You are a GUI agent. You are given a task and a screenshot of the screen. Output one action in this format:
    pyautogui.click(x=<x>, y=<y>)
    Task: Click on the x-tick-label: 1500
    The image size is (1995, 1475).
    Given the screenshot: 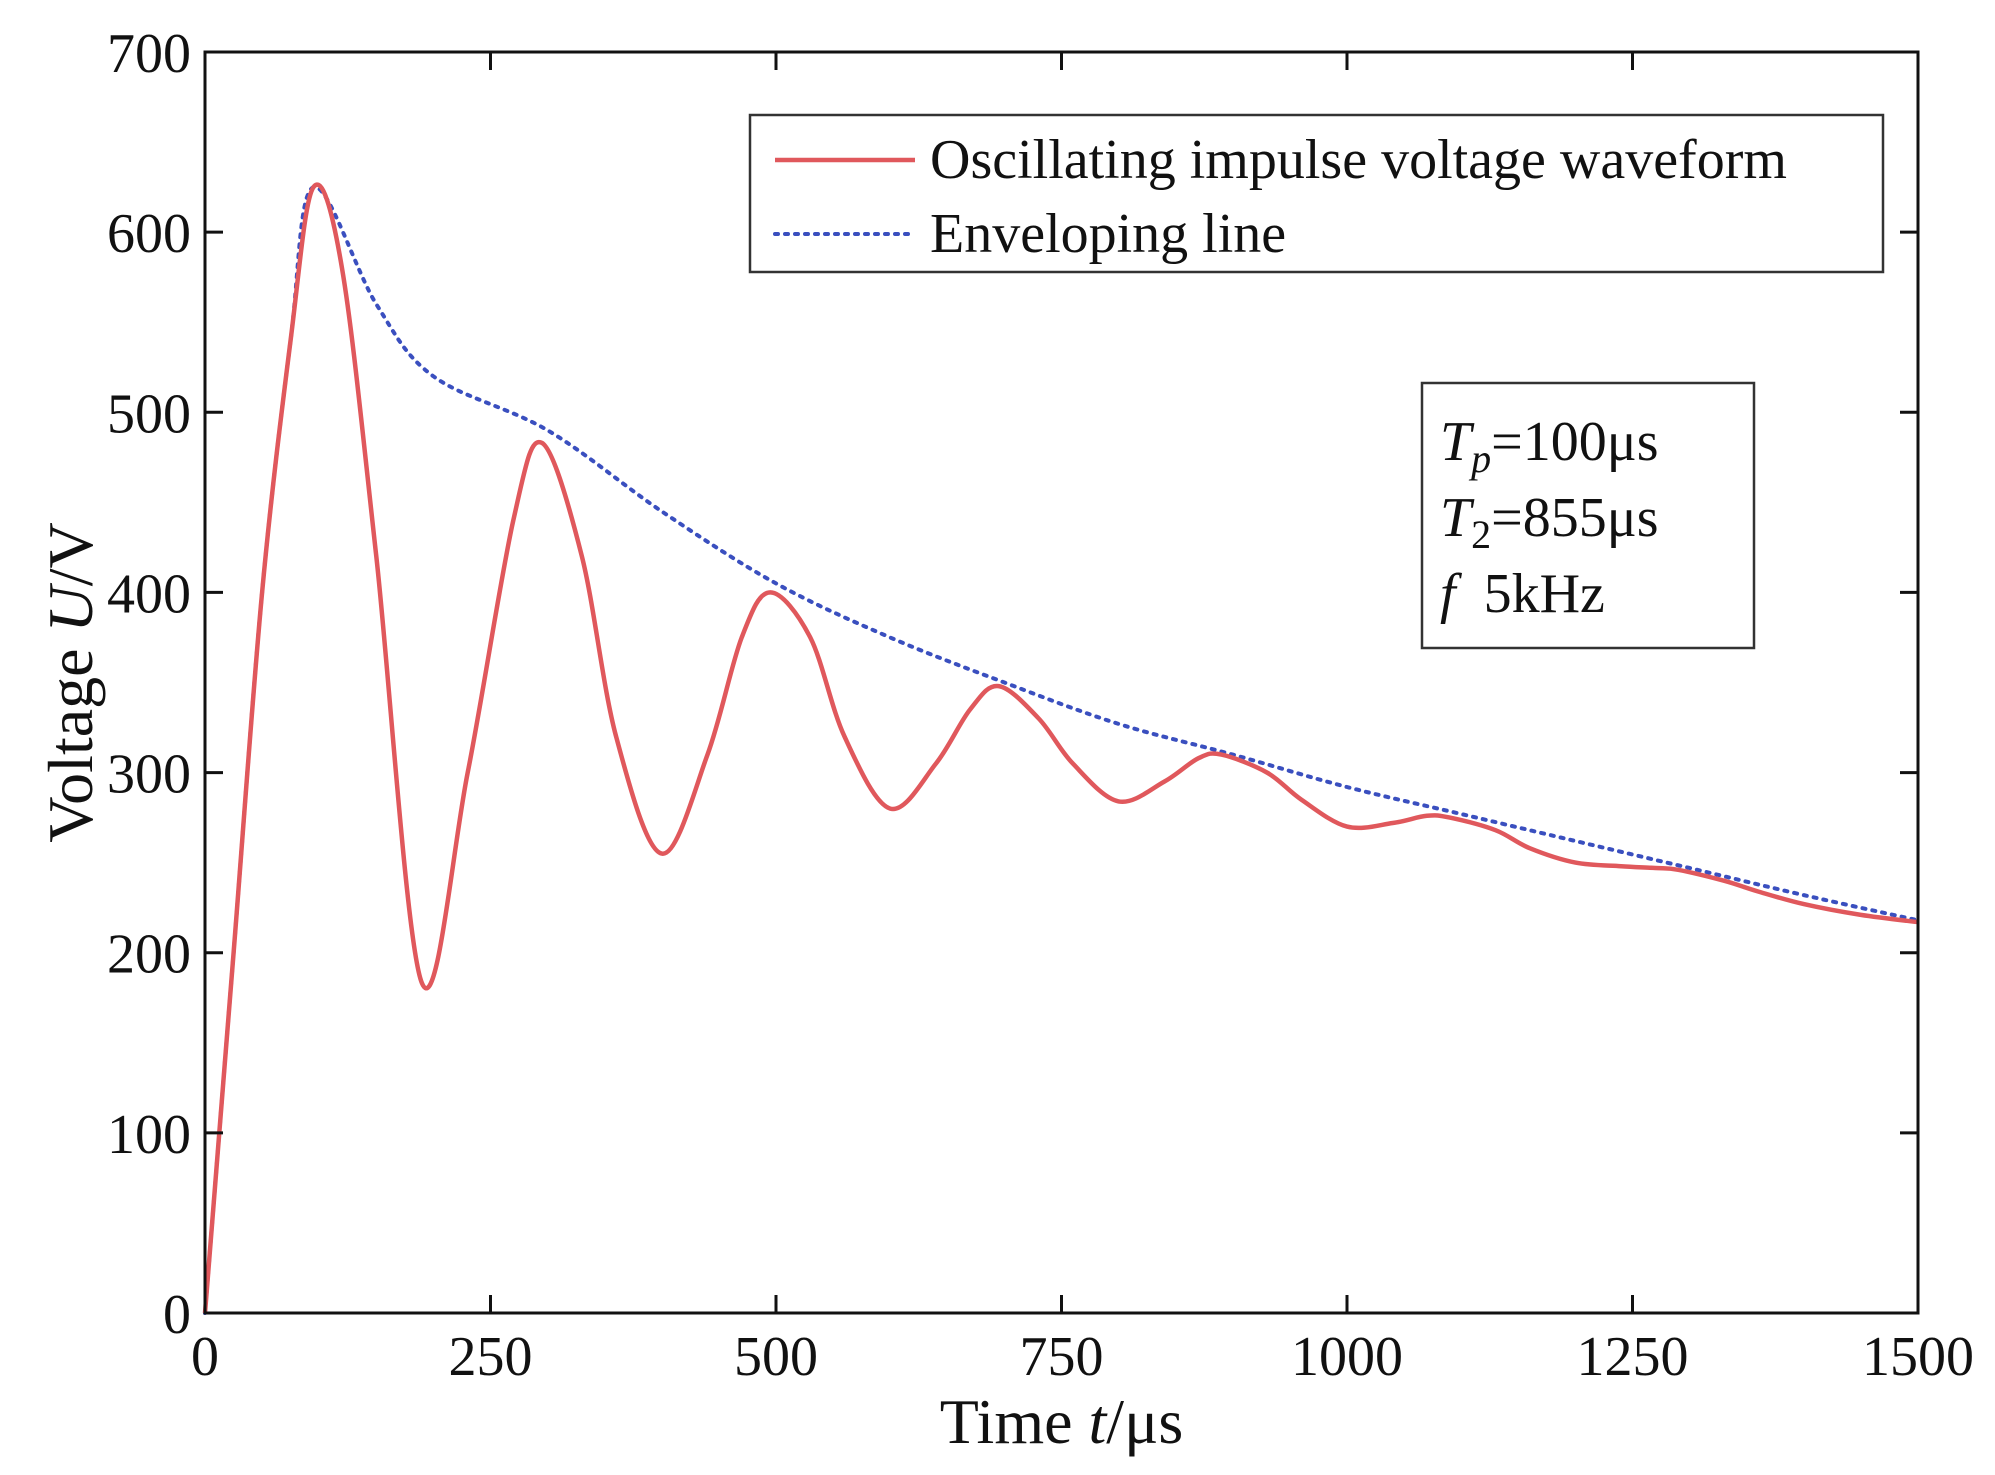 What is the action you would take?
    pyautogui.click(x=1918, y=1357)
    